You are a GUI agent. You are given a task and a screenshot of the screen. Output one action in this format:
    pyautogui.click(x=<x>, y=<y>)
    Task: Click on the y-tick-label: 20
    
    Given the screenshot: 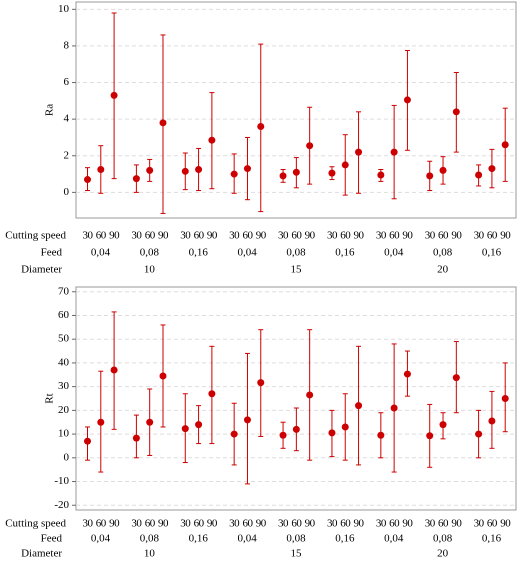 What is the action you would take?
    pyautogui.click(x=64, y=410)
    